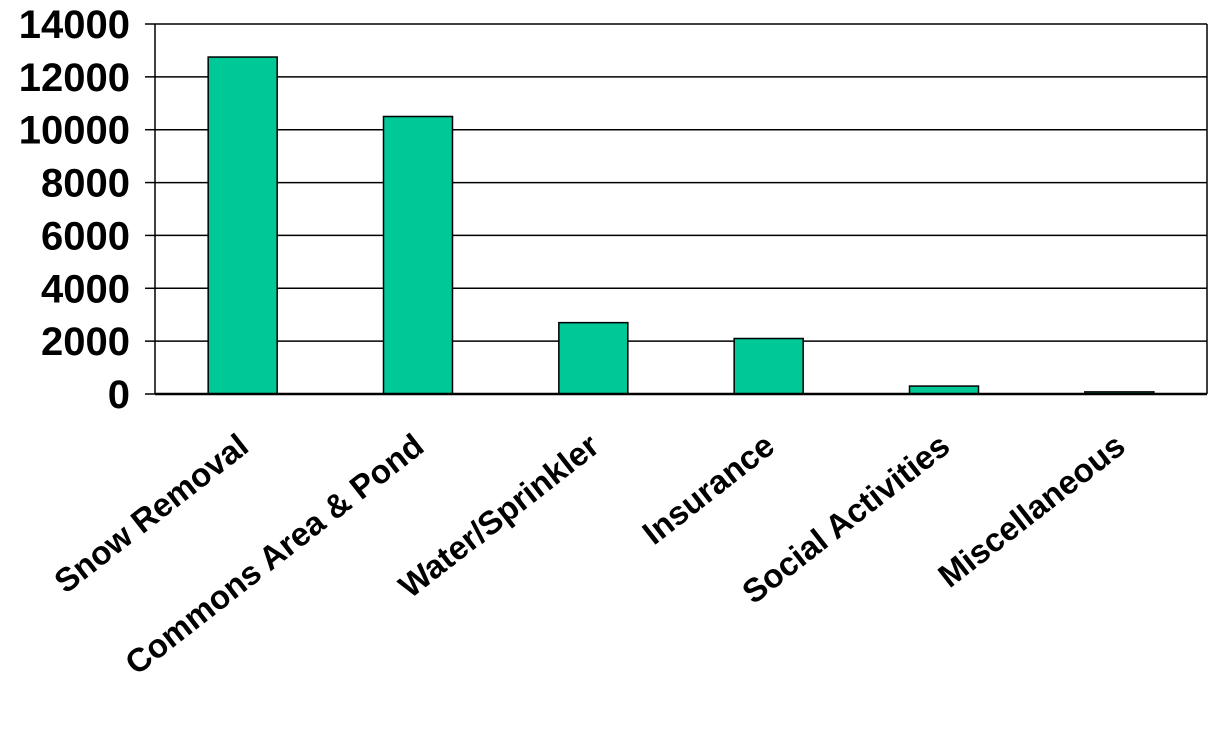  I want to click on x-category-label: Miscellaneous, so click(1031, 510).